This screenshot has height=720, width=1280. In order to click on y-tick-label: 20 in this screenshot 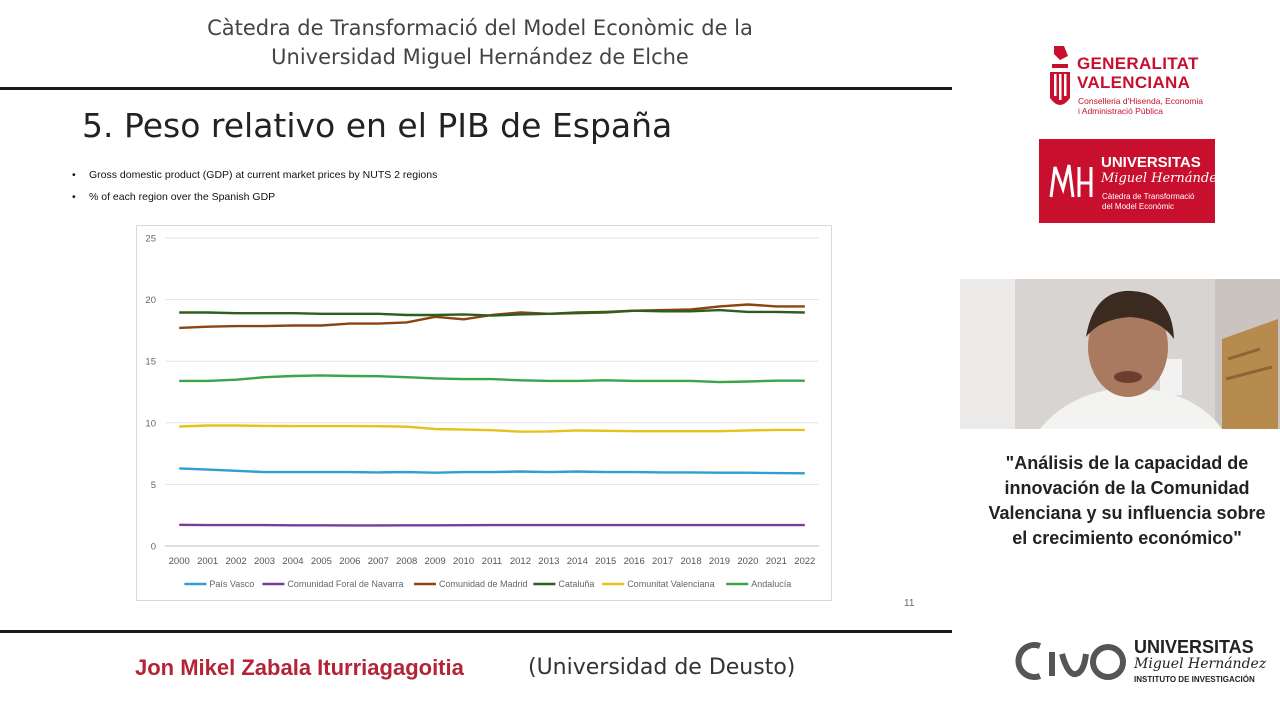, I will do `click(150, 300)`.